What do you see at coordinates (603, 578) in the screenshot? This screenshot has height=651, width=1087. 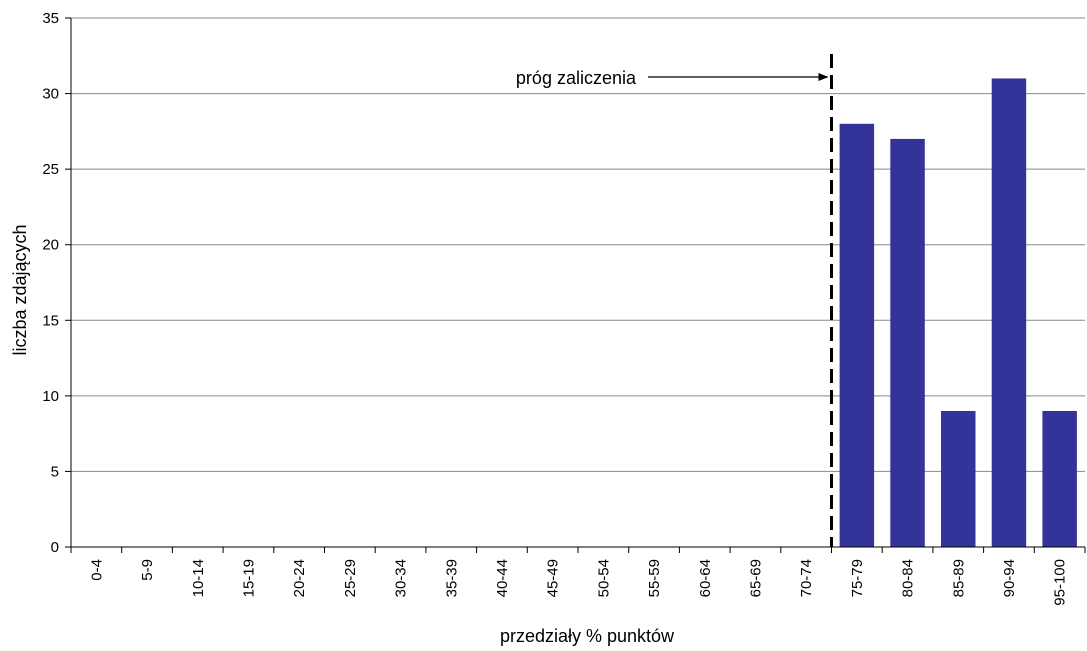 I see `x-tick-label: 50-54` at bounding box center [603, 578].